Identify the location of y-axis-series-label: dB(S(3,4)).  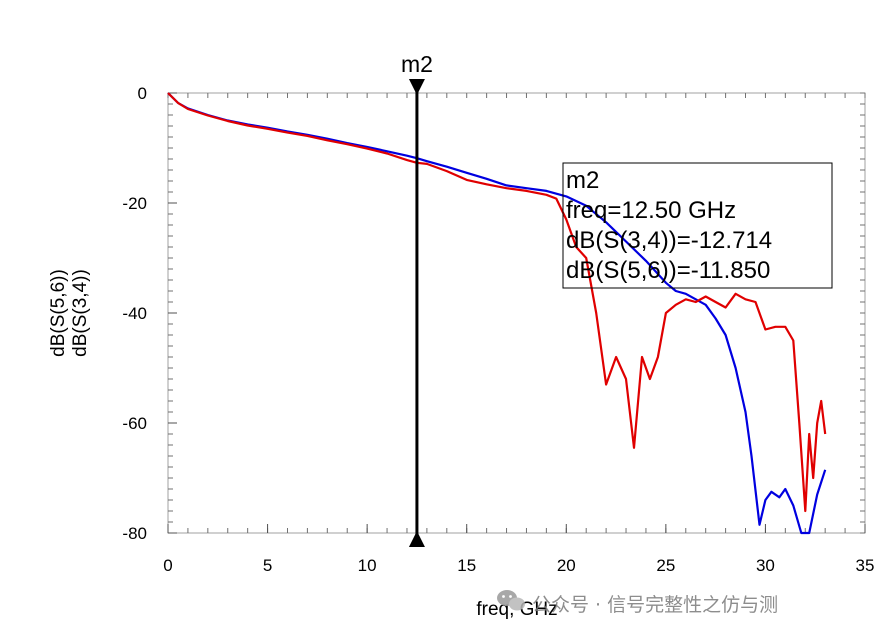
(80, 313).